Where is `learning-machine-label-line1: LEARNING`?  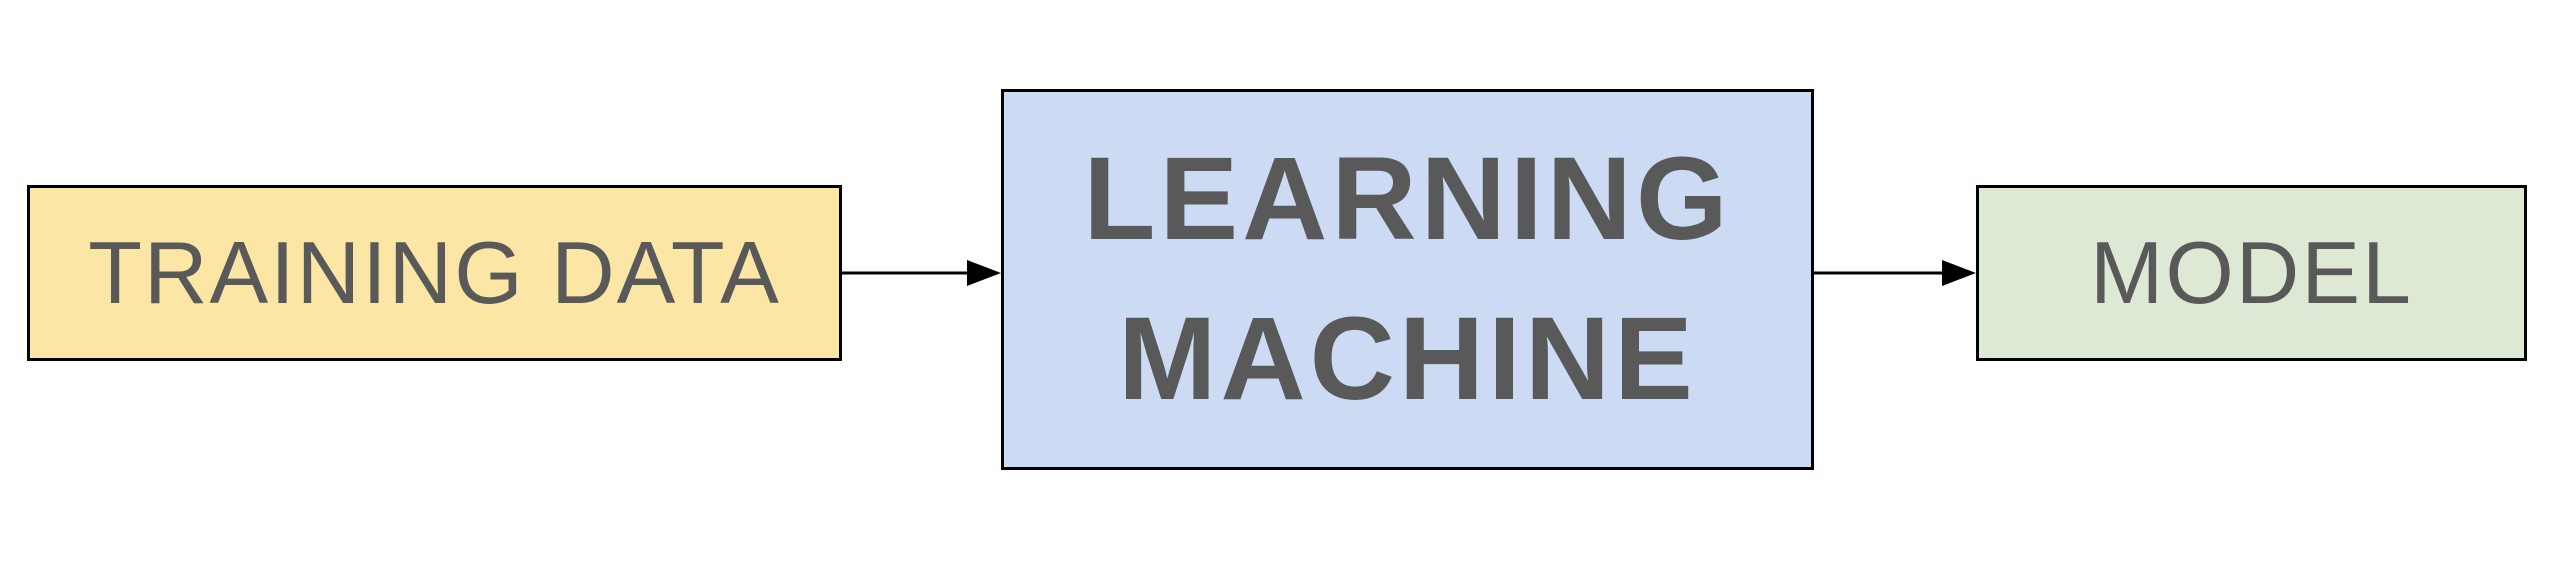
learning-machine-label-line1: LEARNING is located at coordinates (1407, 199).